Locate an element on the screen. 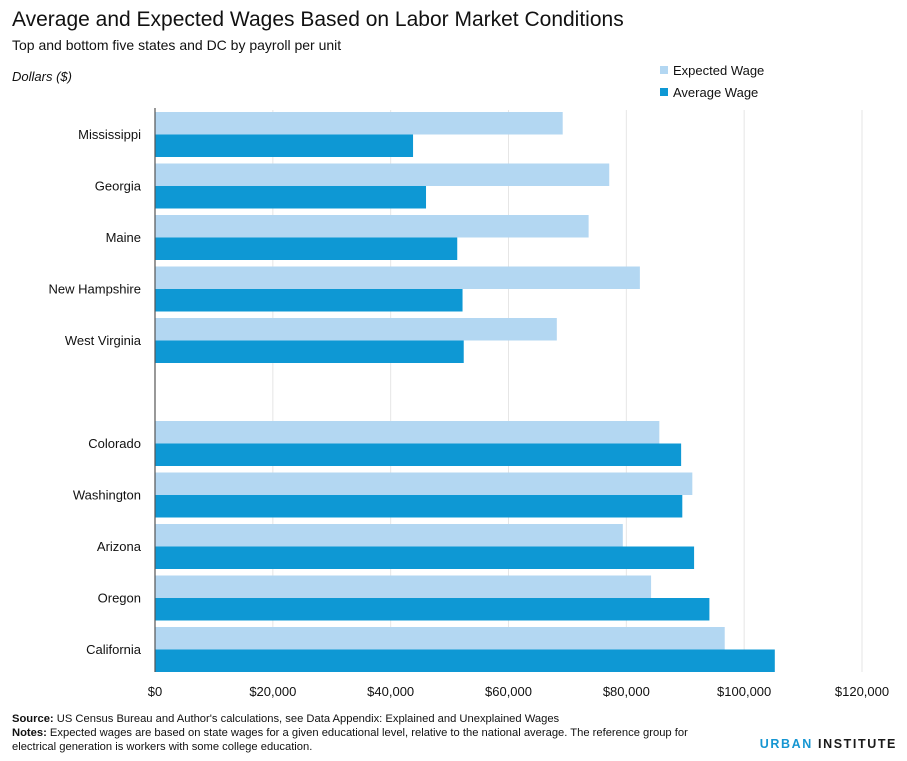 The image size is (907, 761). legend-item-average: Average Wage is located at coordinates (712, 92).